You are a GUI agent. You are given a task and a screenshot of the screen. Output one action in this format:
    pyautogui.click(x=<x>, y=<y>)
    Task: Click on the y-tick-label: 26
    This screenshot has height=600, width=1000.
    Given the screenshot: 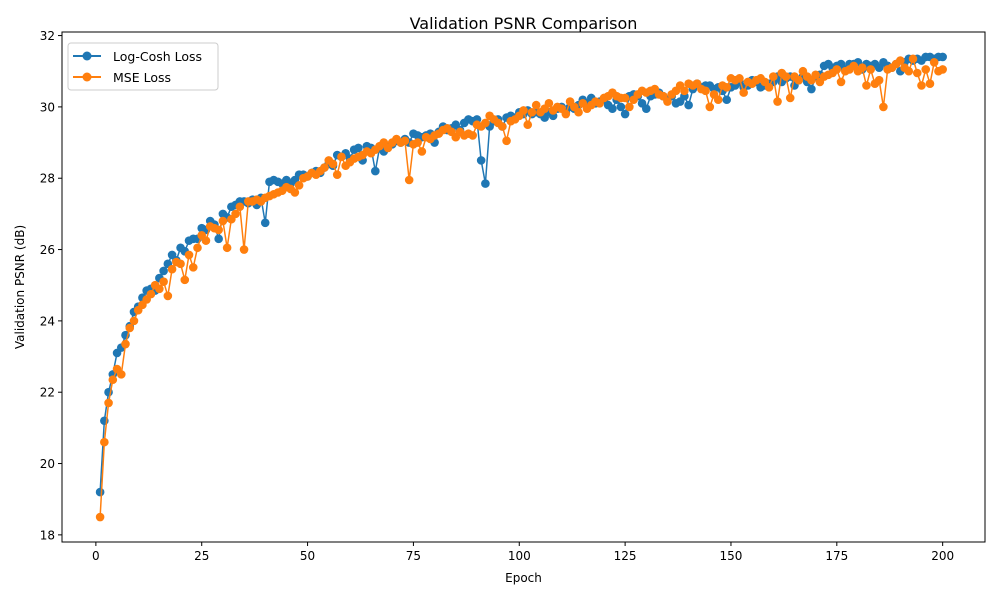 What is the action you would take?
    pyautogui.click(x=47, y=250)
    